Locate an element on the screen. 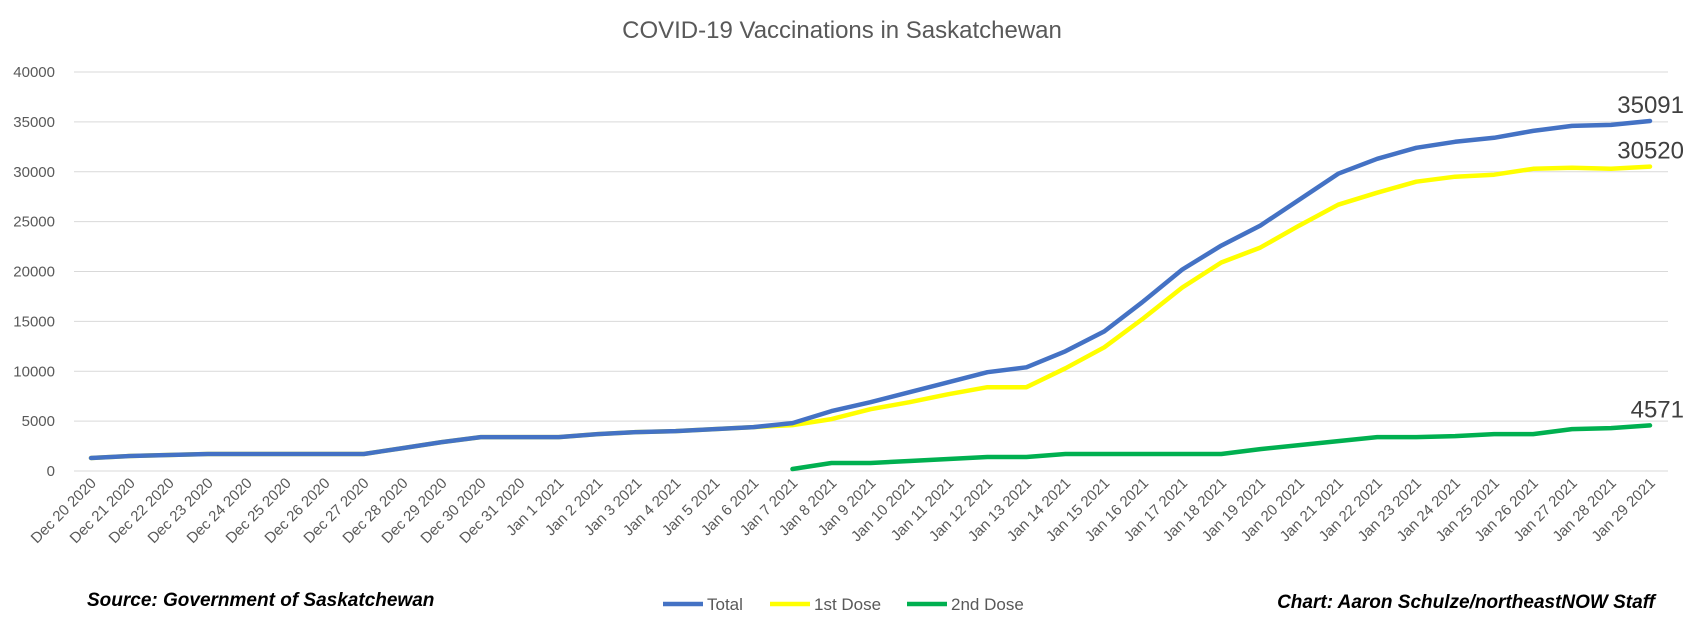 This screenshot has height=633, width=1685. chart-title: COVID-19 Vaccinations in Saskatchewan is located at coordinates (842, 30).